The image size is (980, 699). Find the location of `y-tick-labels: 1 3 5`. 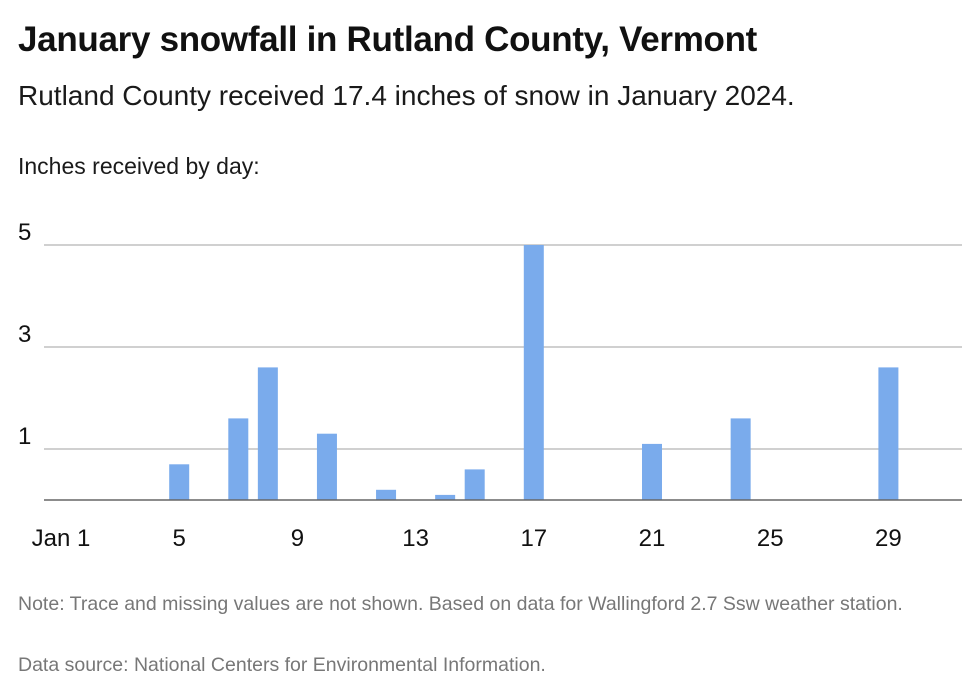

y-tick-labels: 1 3 5 is located at coordinates (24, 334).